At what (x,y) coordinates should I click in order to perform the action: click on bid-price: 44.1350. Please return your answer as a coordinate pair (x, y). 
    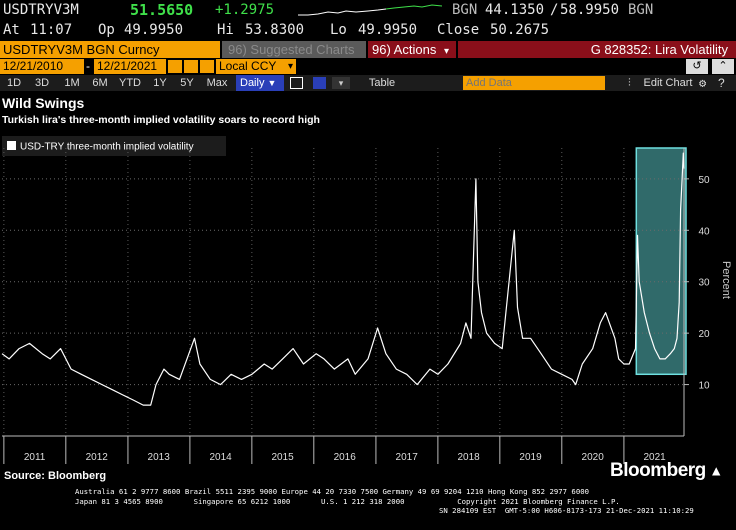
    Looking at the image, I should click on (515, 10).